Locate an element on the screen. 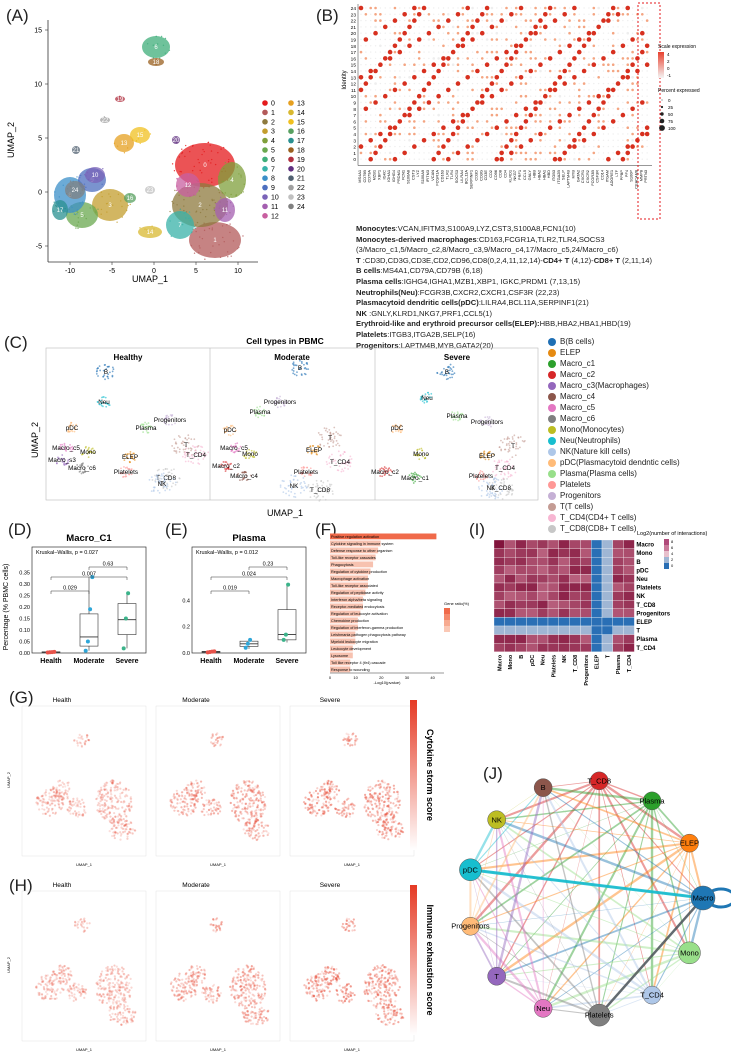 The image size is (731, 1052). dotplot-gene-label: IGHA1 is located at coordinates (388, 176).